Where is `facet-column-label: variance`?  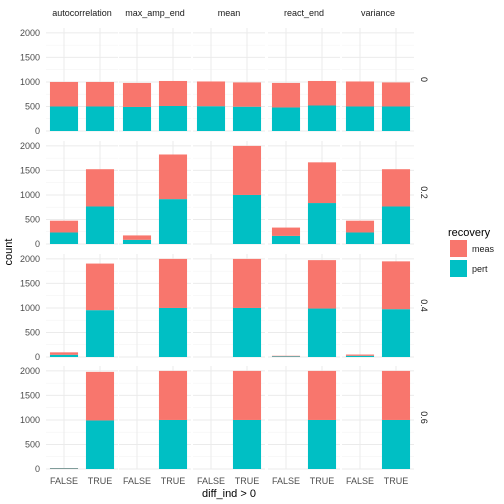
facet-column-label: variance is located at coordinates (378, 13).